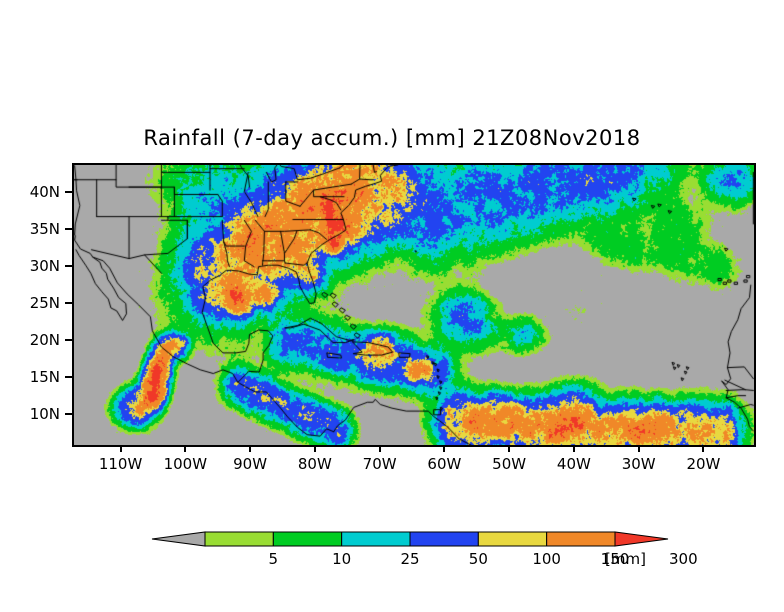 Image resolution: width=784 pixels, height=612 pixels. I want to click on colorbar-over-arrow, so click(641, 539).